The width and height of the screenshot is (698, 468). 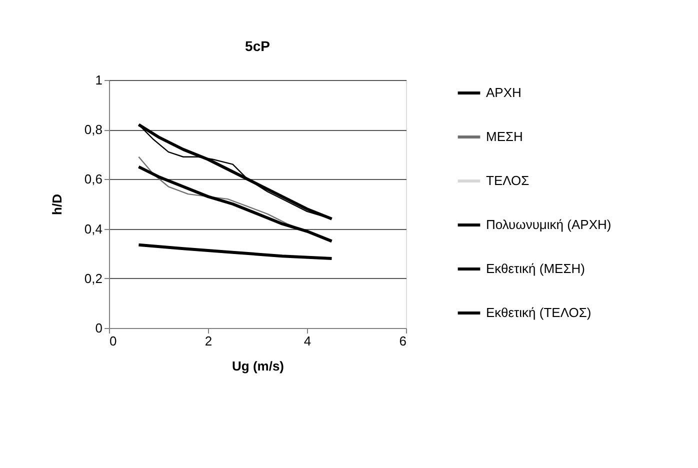 I want to click on x-tick-label: 6, so click(x=402, y=341).